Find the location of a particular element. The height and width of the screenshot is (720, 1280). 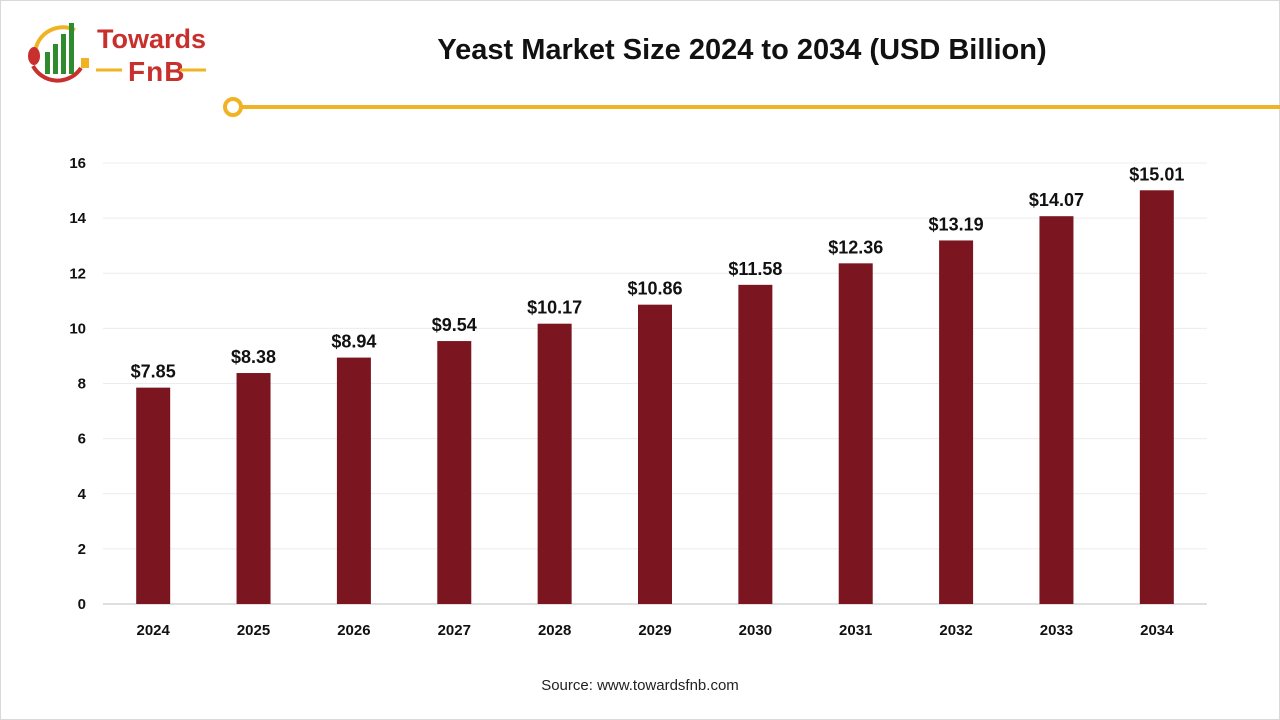

data-label: $10.17 is located at coordinates (554, 308).